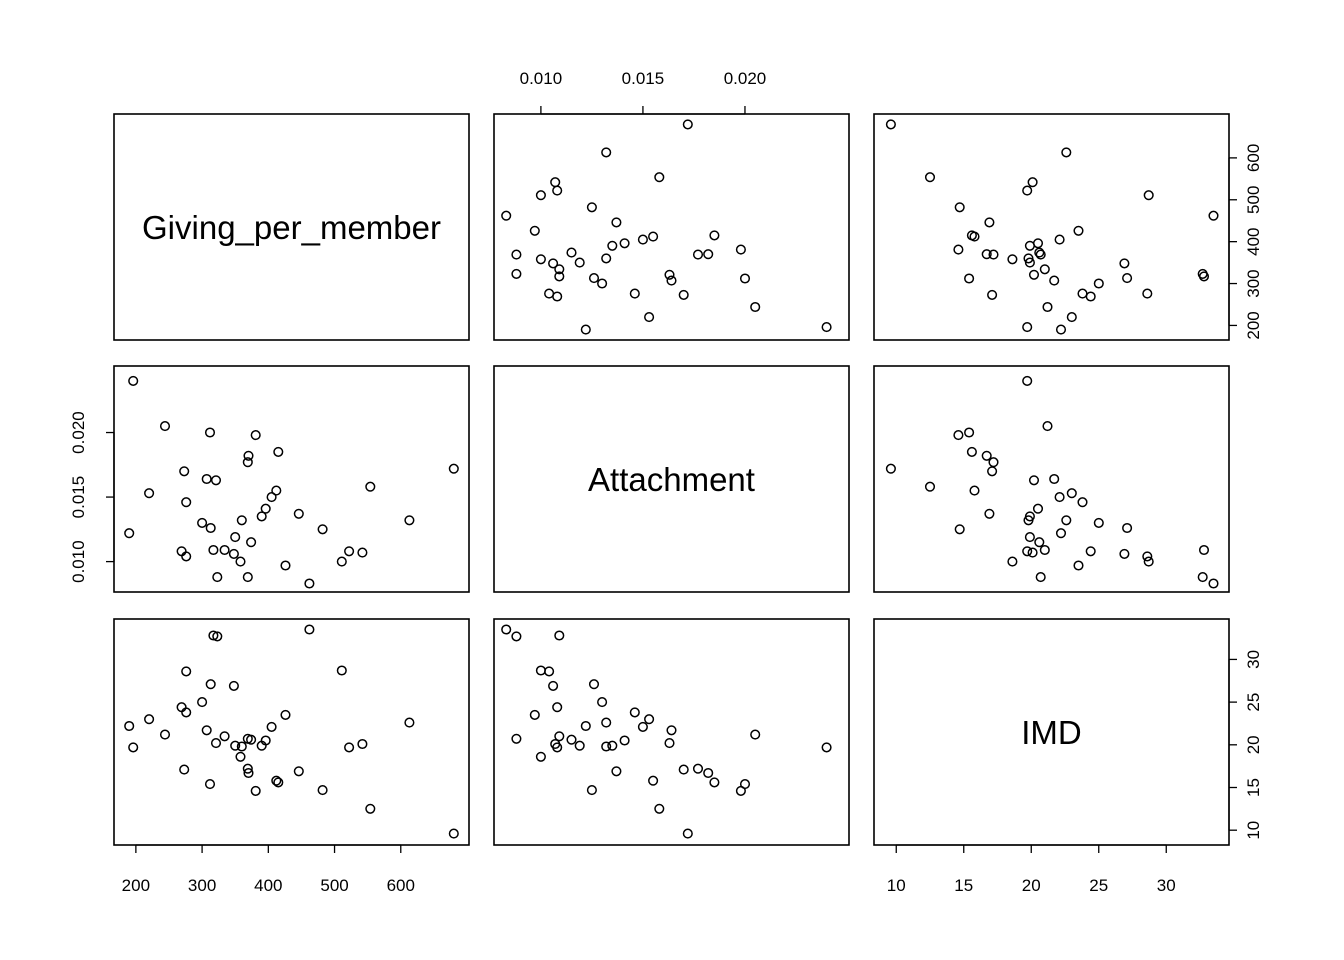  What do you see at coordinates (291, 227) in the screenshot?
I see `diagonal-label-Giving_per_member: Giving_per_member` at bounding box center [291, 227].